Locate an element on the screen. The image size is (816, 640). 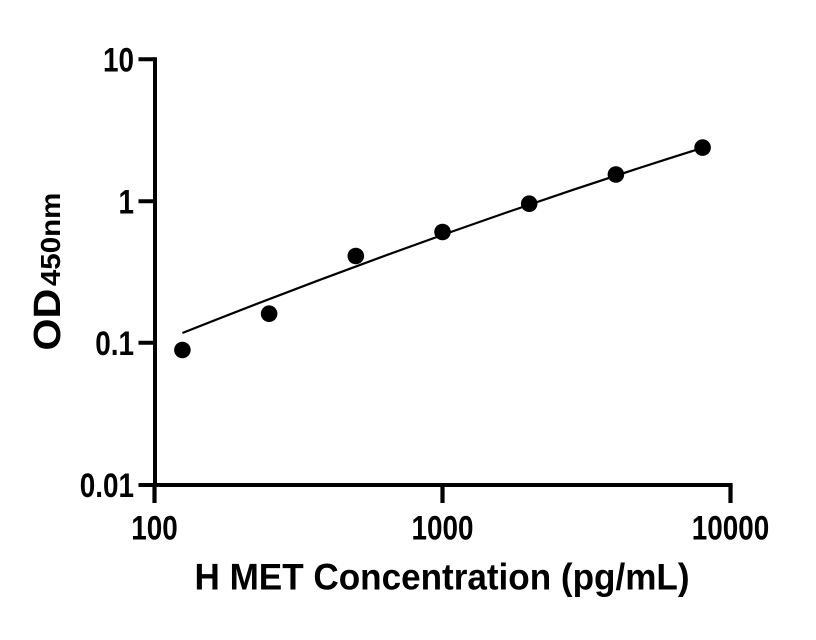
svg-text: H MET Concentration (pg/mL) is located at coordinates (442, 577).